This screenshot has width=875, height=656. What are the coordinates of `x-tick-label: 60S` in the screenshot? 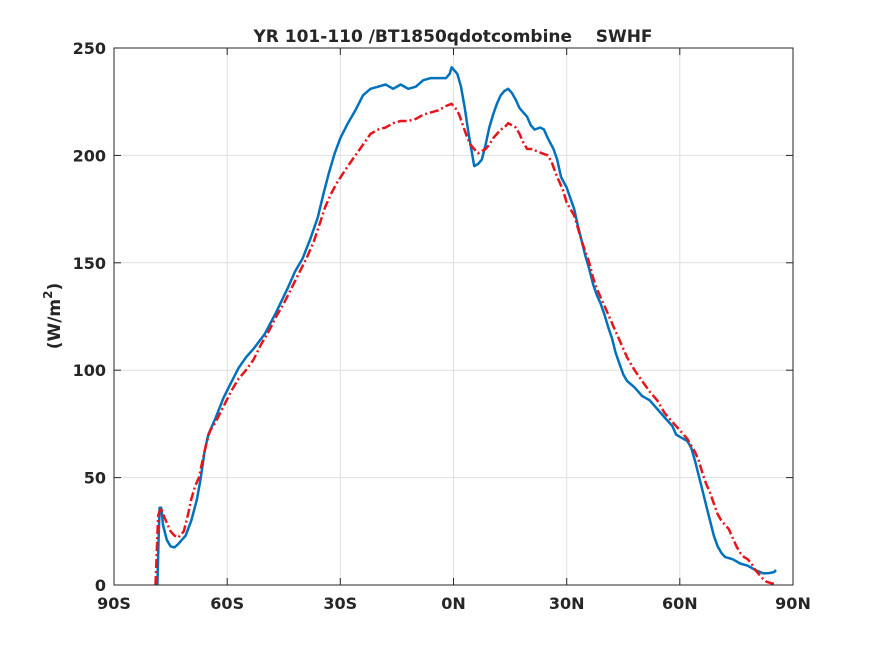 It's located at (227, 603).